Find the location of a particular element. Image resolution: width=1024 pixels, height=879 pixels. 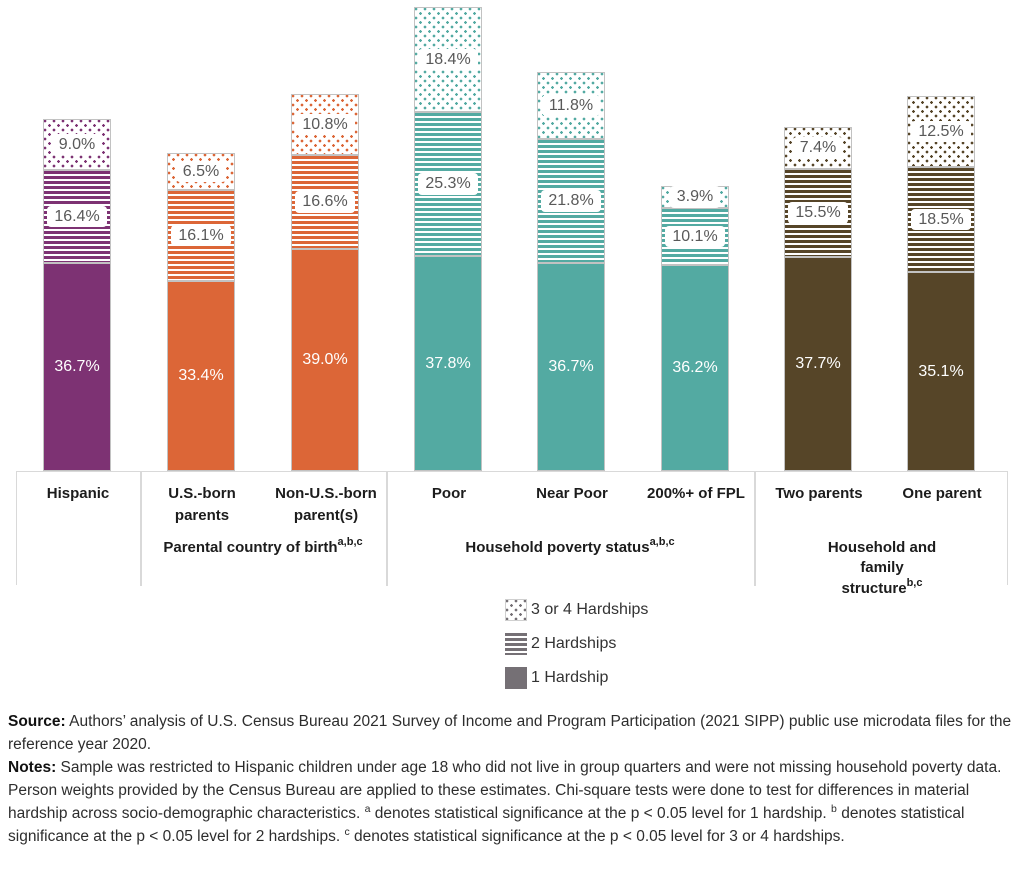

footnote-marker: c is located at coordinates (347, 831).